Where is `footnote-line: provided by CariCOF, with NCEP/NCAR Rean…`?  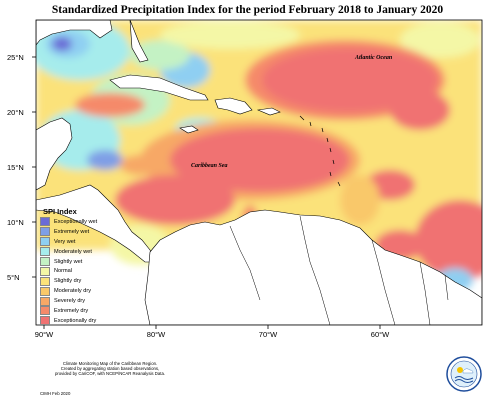 footnote-line: provided by CariCOF, with NCEP/NCAR Rean… is located at coordinates (110, 374).